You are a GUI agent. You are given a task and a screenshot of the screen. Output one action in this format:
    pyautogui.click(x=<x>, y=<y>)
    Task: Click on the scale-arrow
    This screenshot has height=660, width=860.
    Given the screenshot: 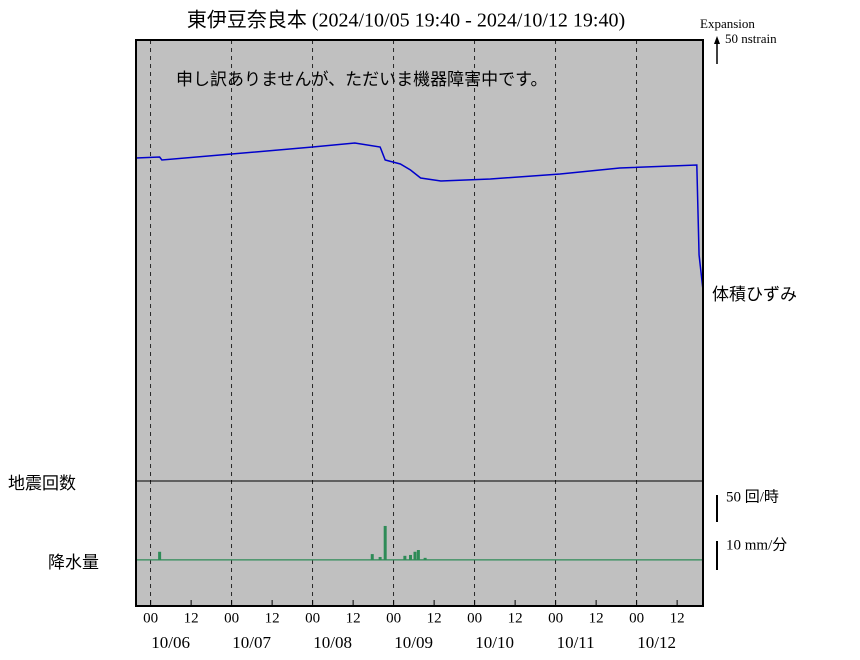 What is the action you would take?
    pyautogui.click(x=717, y=40)
    